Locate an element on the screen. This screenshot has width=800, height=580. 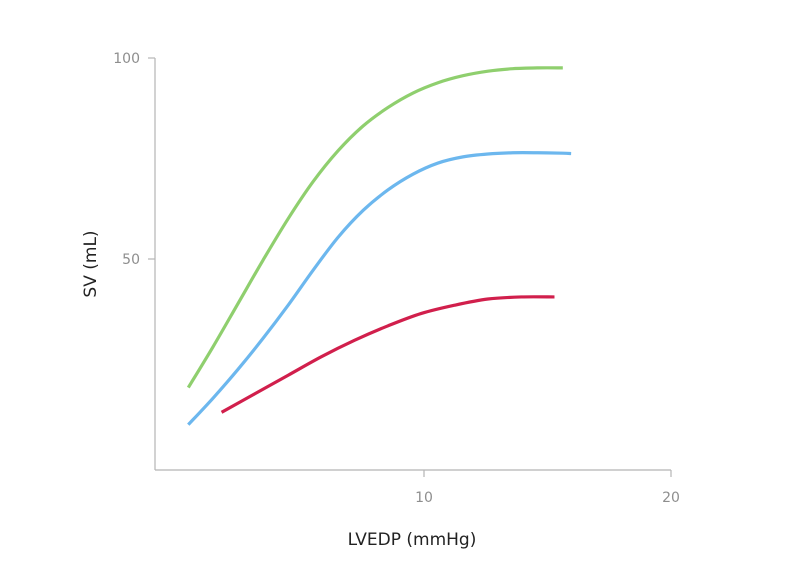
y-axis: 50 100 is located at coordinates (134, 260).